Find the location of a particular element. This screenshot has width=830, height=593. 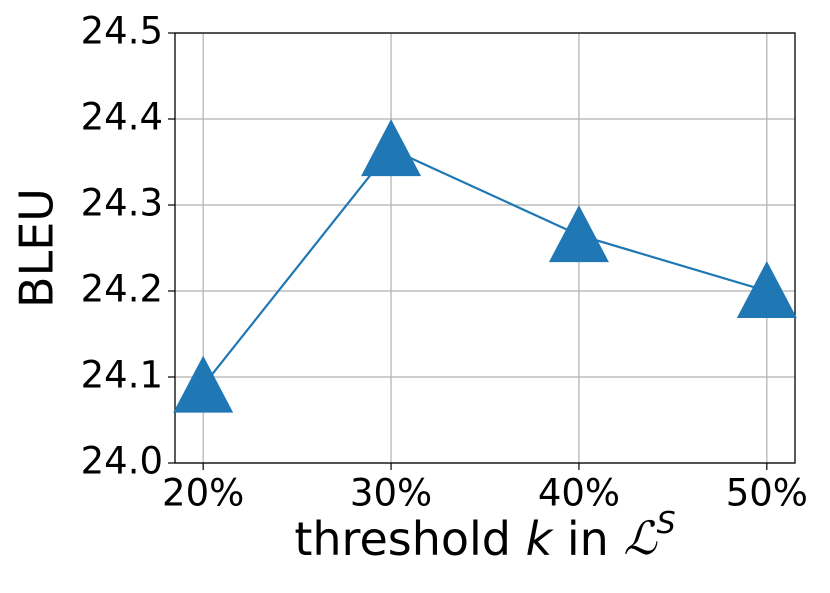

y-tick-label: 24.4 is located at coordinates (122, 117).